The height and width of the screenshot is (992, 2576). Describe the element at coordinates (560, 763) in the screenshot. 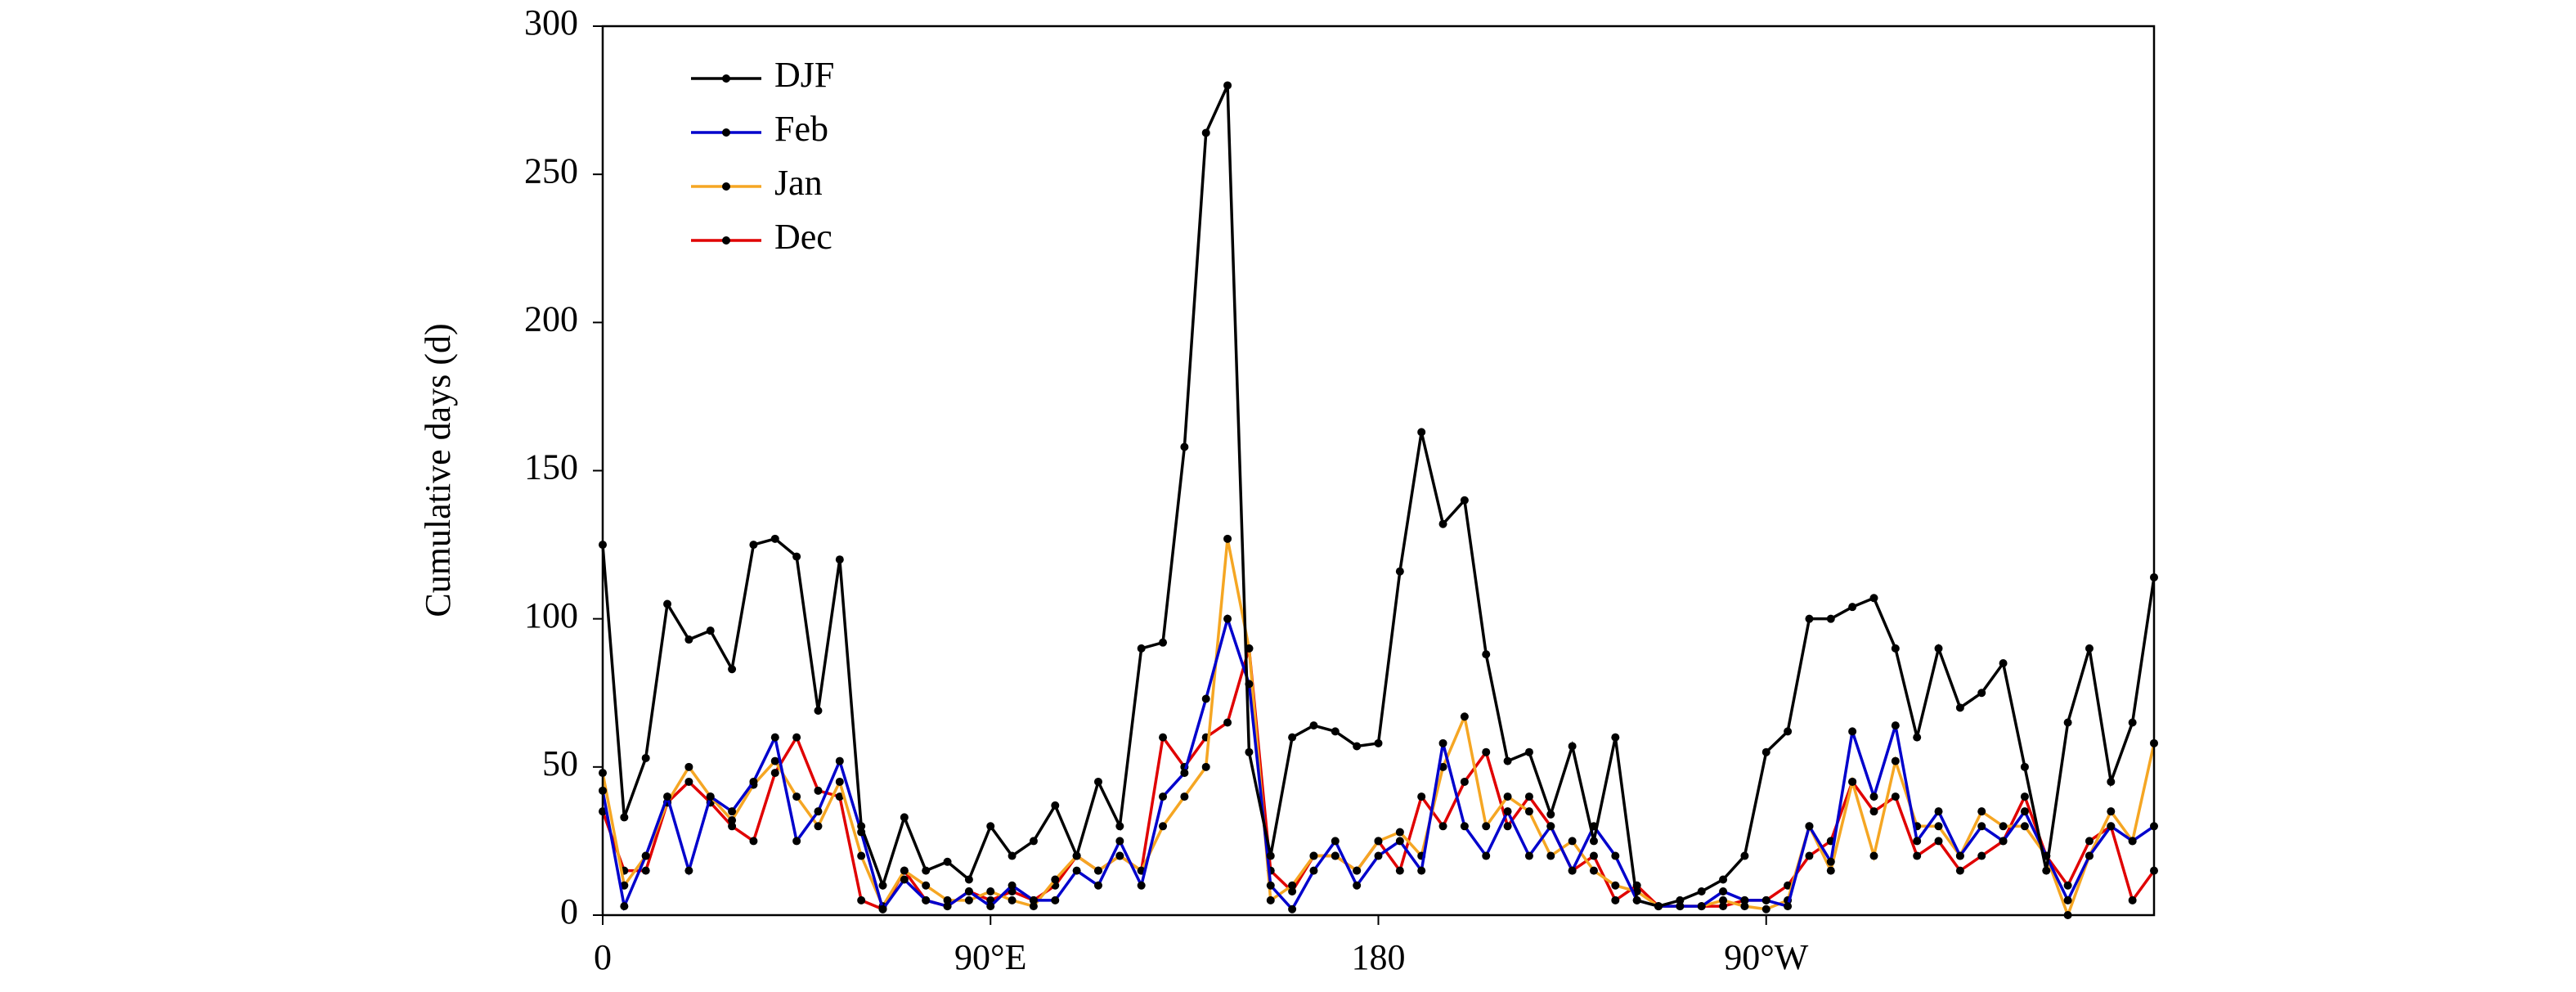

I see `y-tick-label: 50` at that location.